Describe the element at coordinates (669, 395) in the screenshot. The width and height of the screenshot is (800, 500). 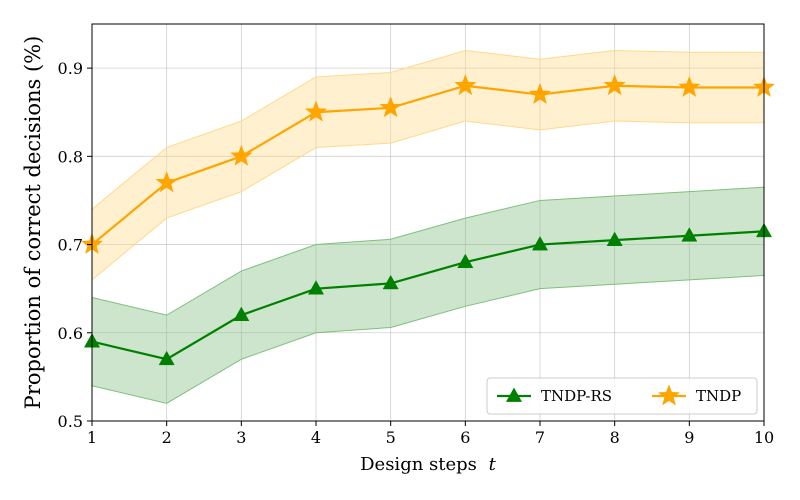
I see `legend-marker-tndp` at that location.